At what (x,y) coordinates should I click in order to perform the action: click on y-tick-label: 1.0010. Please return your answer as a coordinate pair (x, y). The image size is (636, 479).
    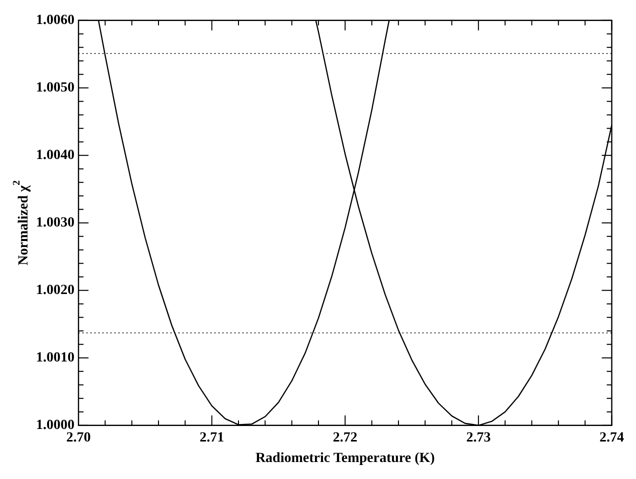
    Looking at the image, I should click on (55, 358).